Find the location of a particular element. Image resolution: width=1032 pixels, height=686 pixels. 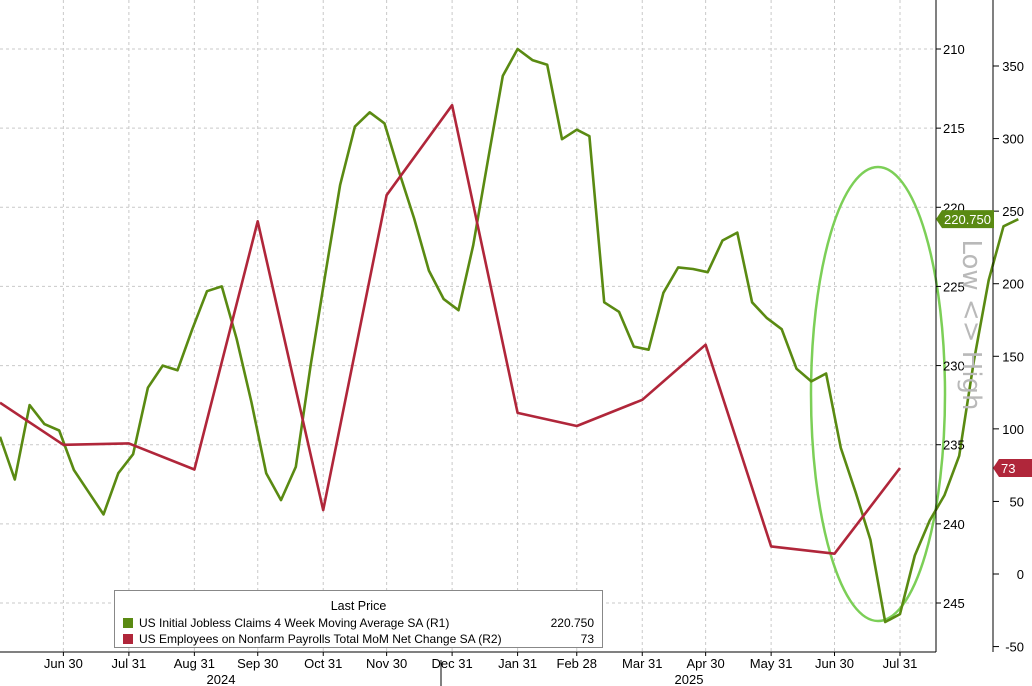

legend-value-claims: 220.750 is located at coordinates (572, 623).